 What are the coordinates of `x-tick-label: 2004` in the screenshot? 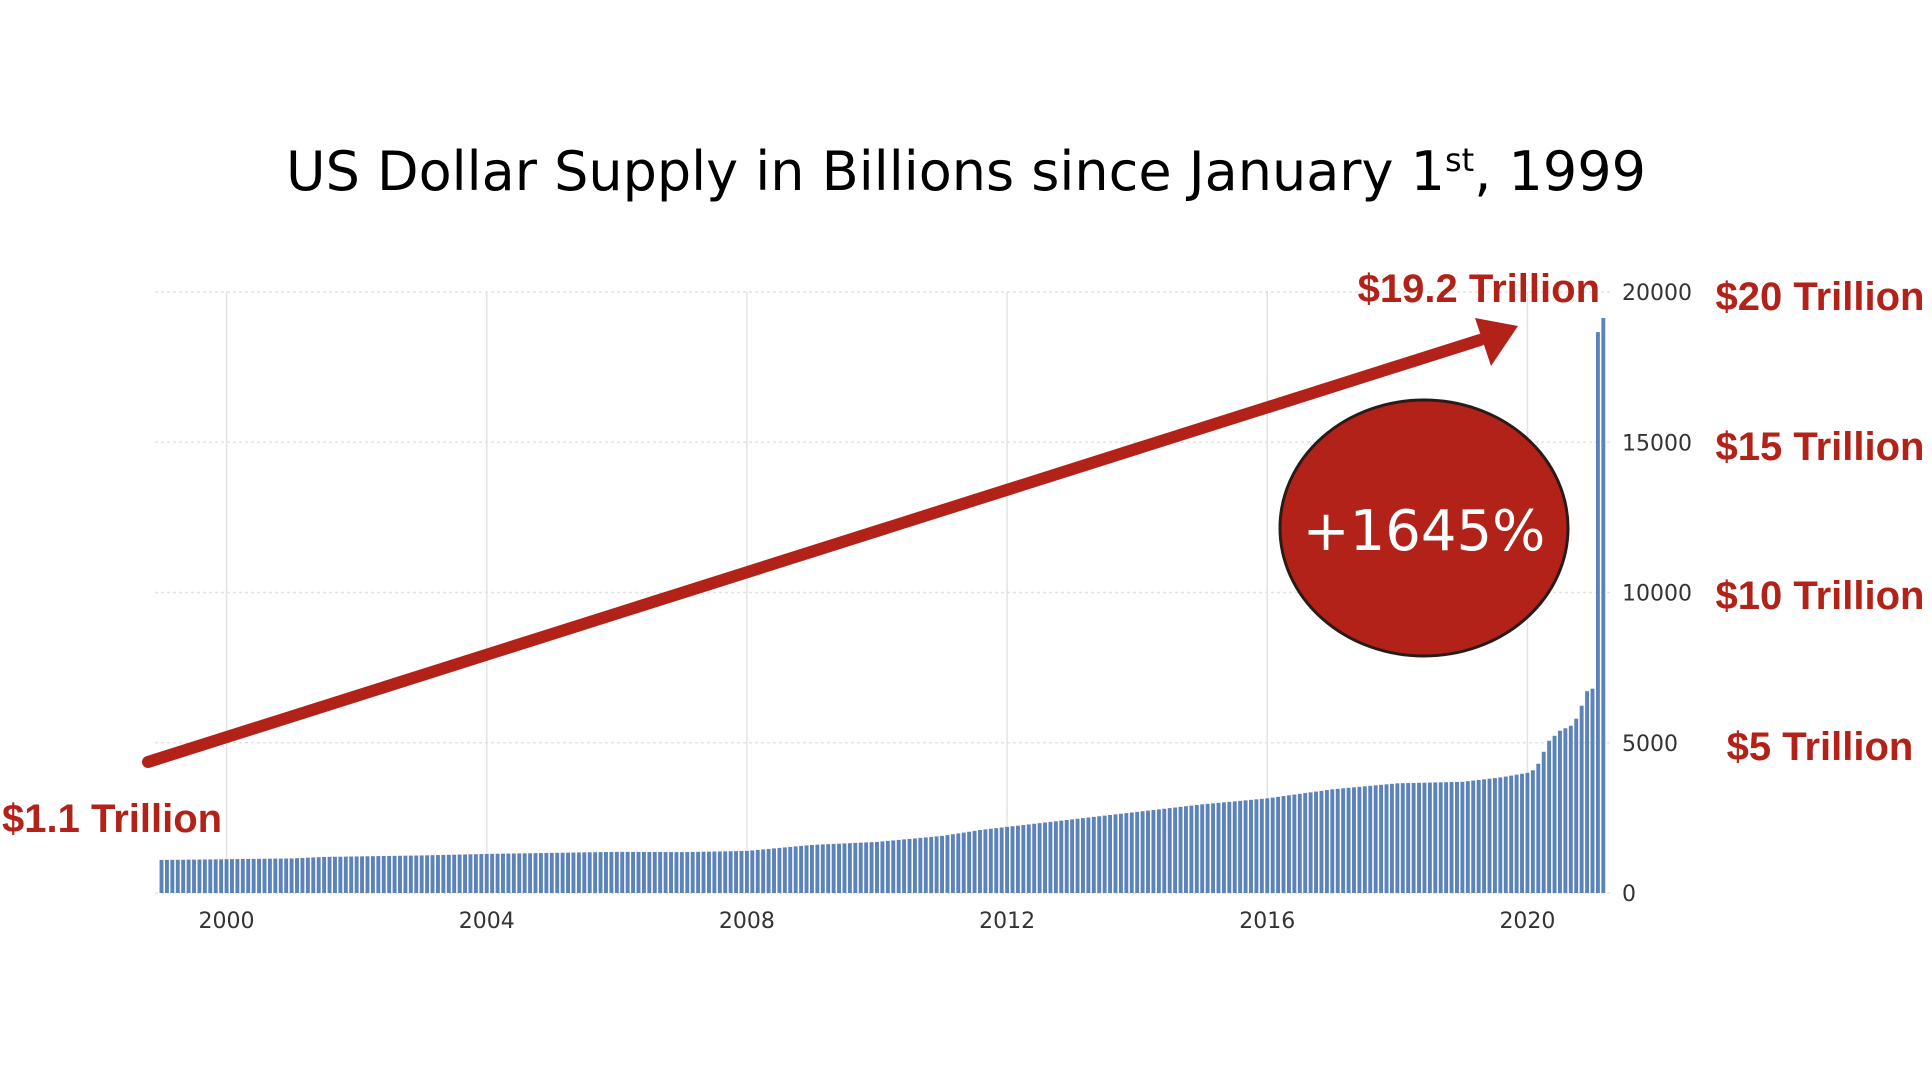 It's located at (487, 921).